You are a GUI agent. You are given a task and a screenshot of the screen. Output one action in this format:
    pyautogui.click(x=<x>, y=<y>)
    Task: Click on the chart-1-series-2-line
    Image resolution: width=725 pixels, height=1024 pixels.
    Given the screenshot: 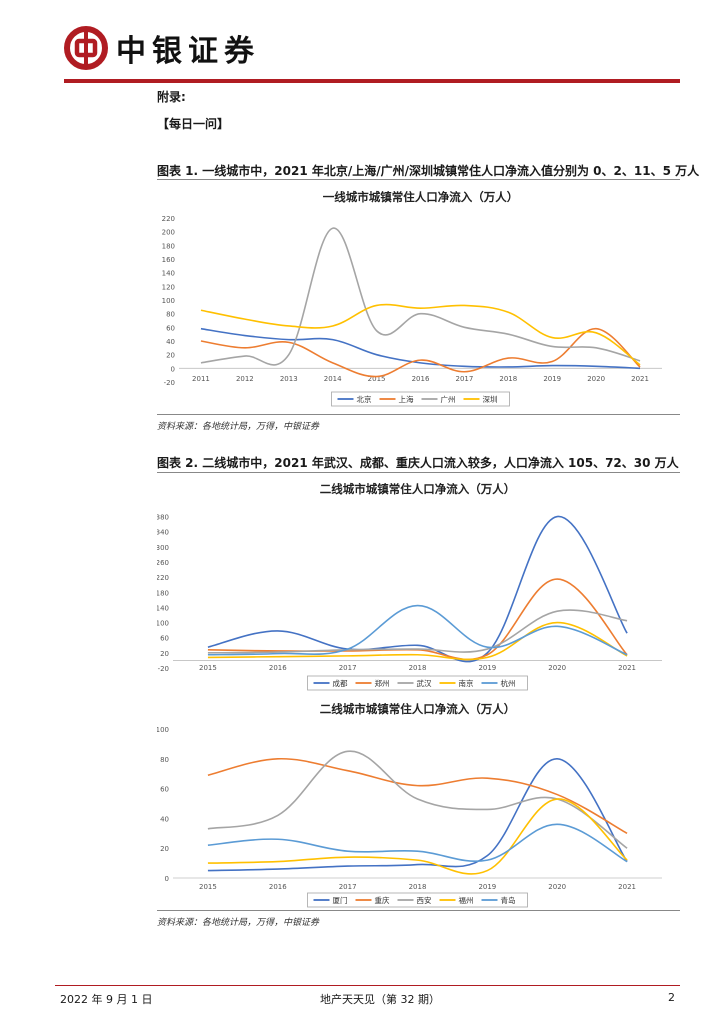 What is the action you would take?
    pyautogui.click(x=417, y=631)
    